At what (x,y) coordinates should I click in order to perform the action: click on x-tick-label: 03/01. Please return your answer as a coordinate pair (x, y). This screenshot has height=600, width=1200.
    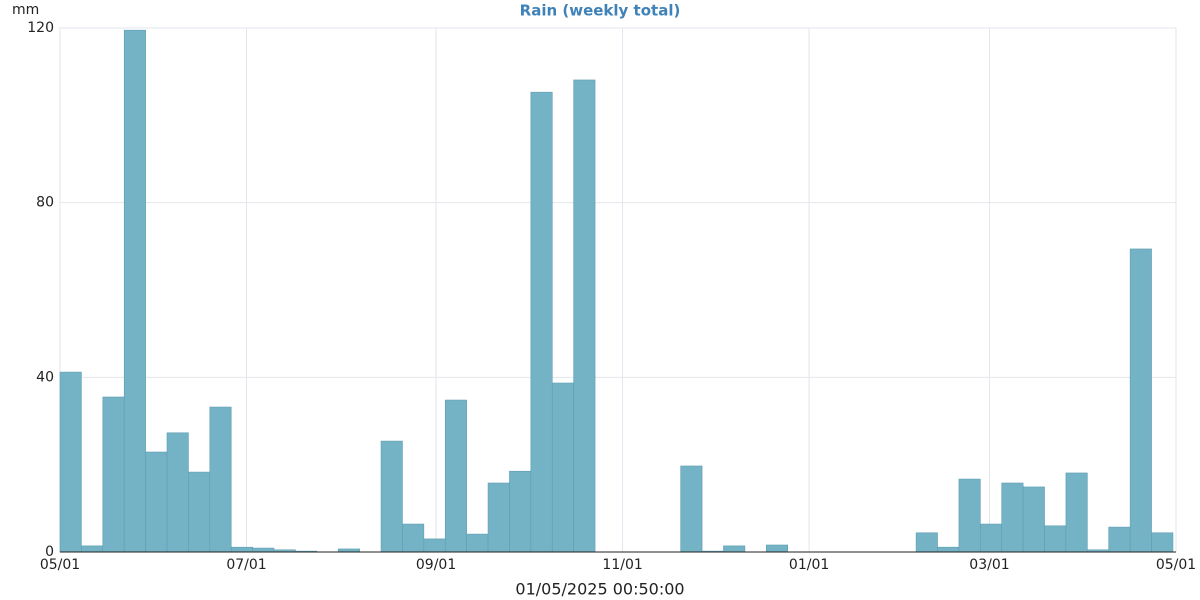
    Looking at the image, I should click on (989, 565).